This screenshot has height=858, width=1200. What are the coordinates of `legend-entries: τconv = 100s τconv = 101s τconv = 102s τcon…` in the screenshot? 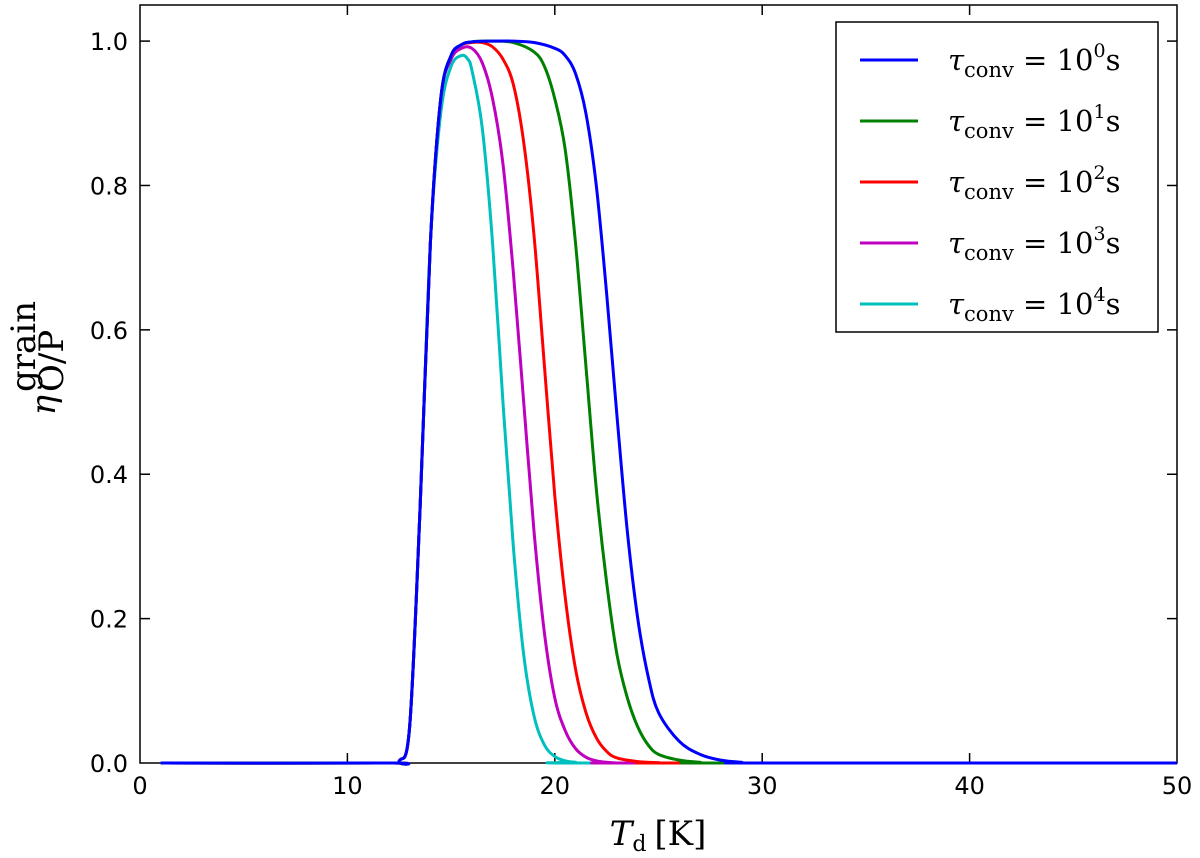 It's located at (990, 183).